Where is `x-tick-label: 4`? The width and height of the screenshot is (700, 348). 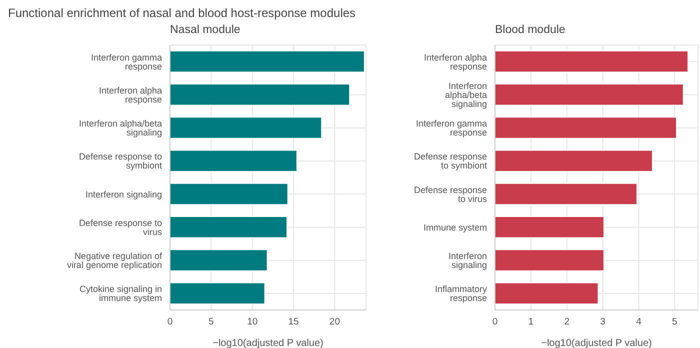 x-tick-label: 4 is located at coordinates (639, 322).